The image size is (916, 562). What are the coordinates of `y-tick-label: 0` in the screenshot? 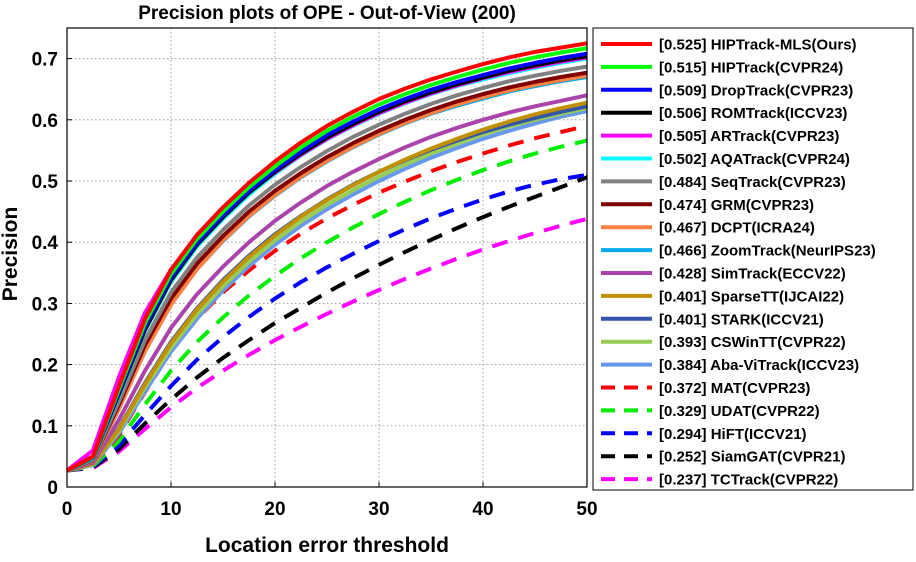 It's located at (52, 488).